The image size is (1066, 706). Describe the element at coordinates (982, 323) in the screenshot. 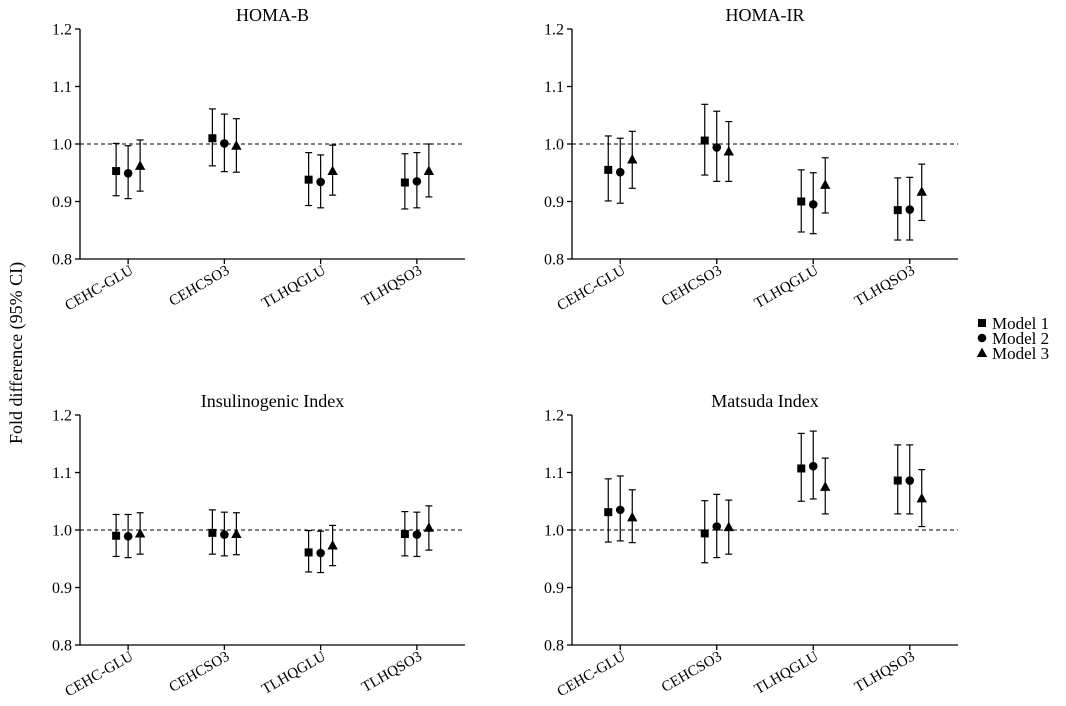

I see `legend-marker-square` at that location.